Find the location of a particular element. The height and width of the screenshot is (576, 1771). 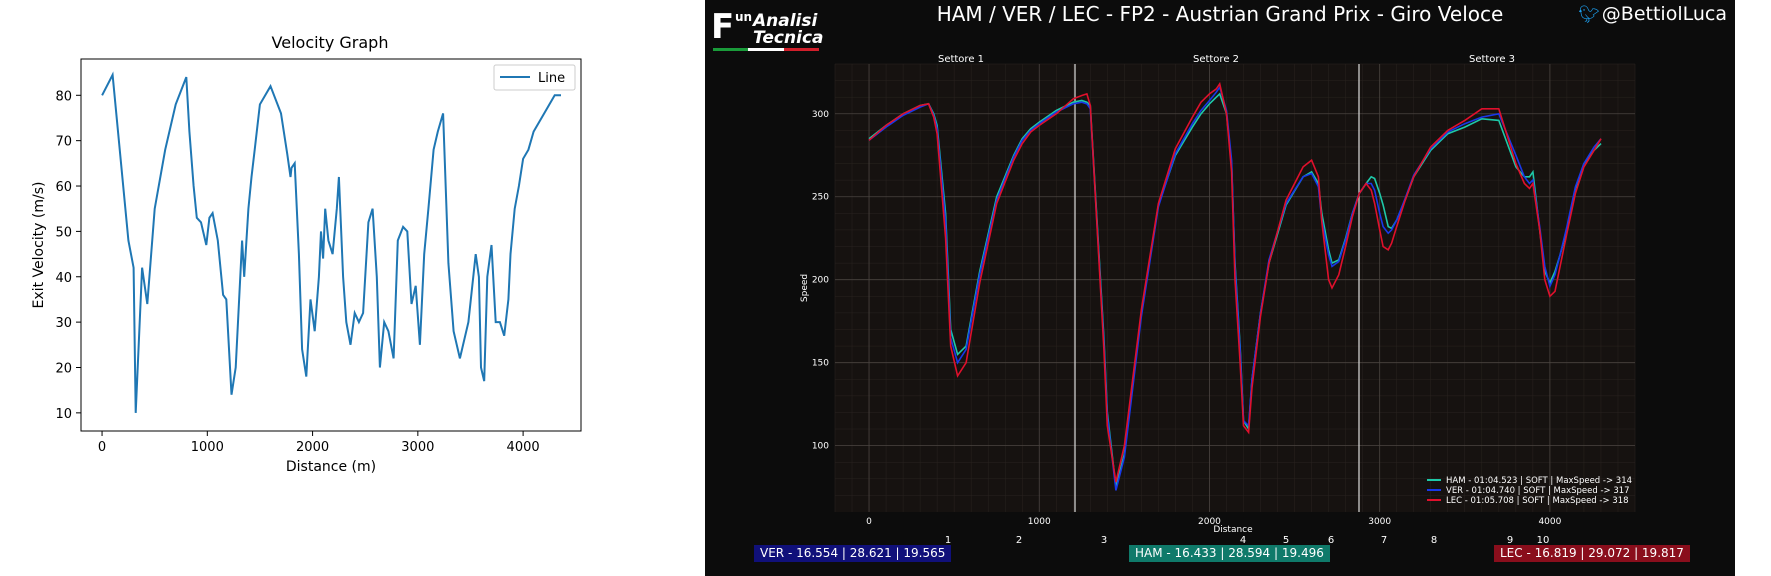

legend-label-ham: HAM - 01:04.523 | SOFT | MaxSpeed -> 314 is located at coordinates (1539, 481).